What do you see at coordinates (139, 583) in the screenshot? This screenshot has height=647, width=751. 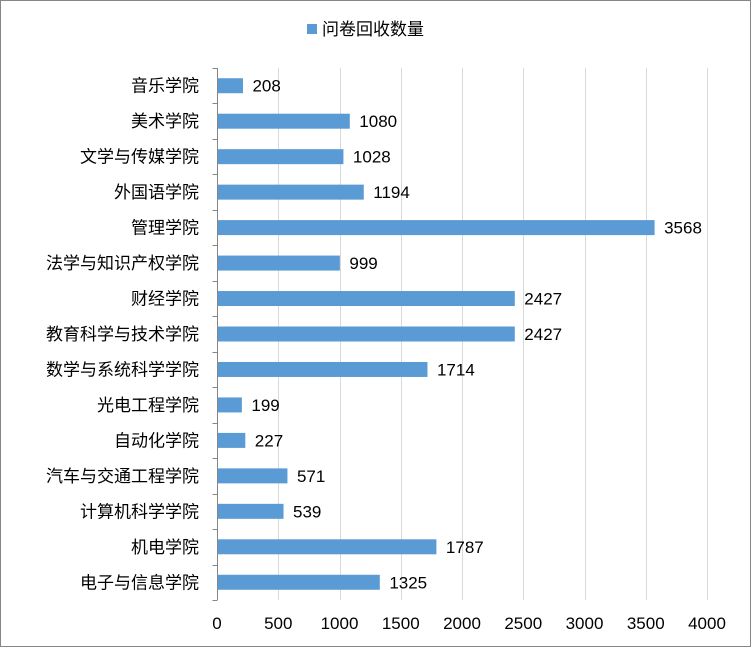 I see `category-label: 电子与信息学院` at bounding box center [139, 583].